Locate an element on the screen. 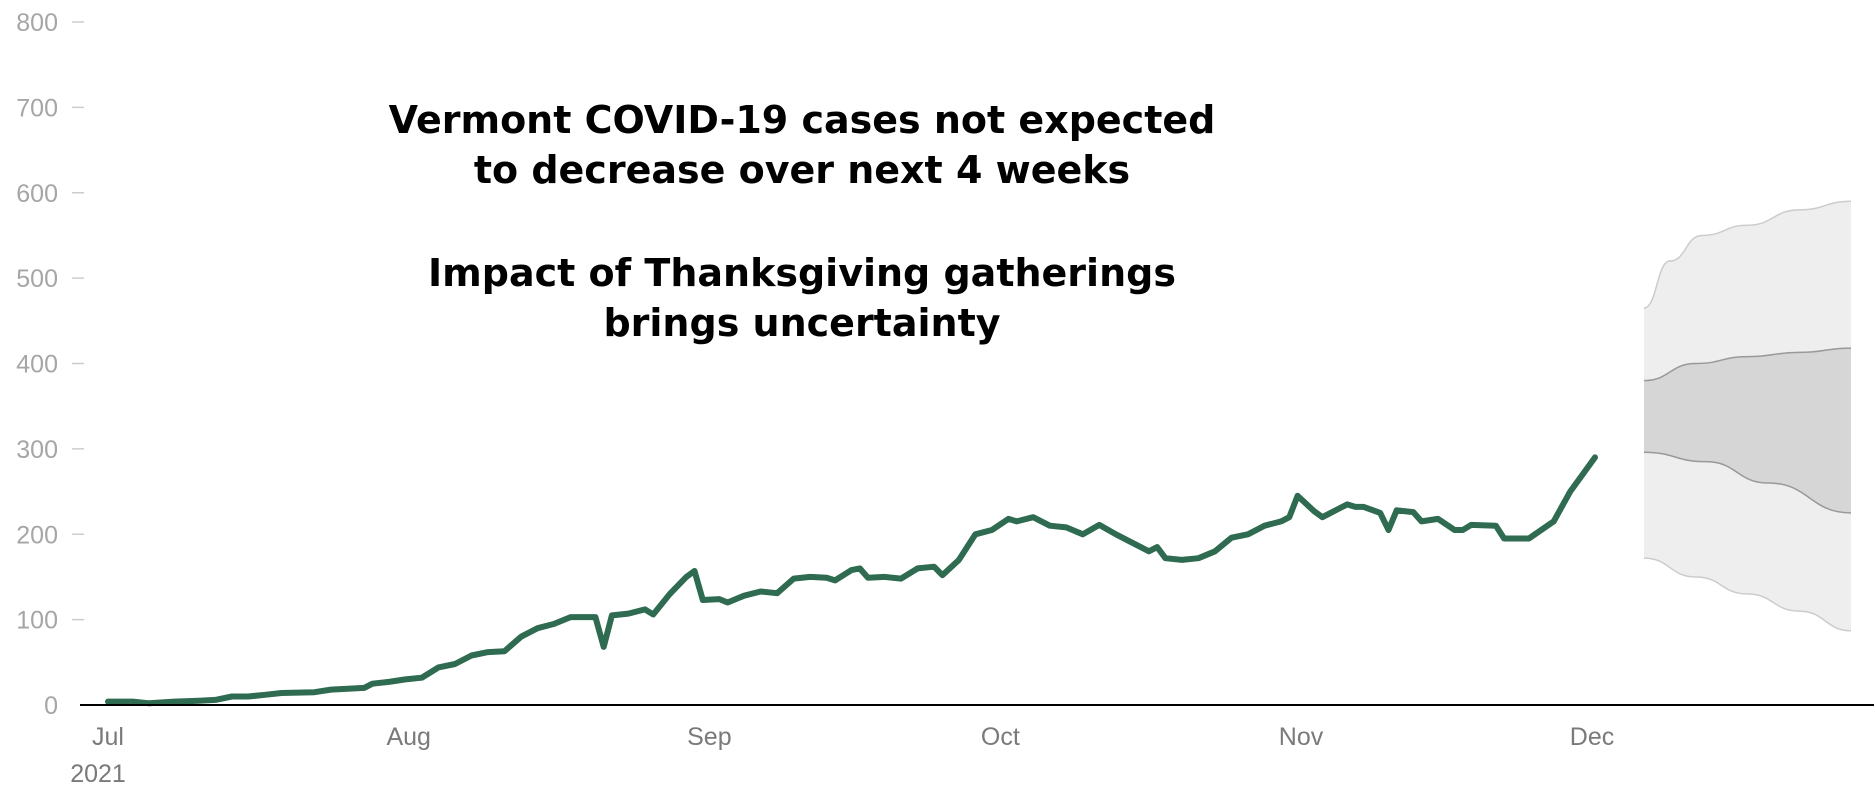  chart-title-line: Impact of Thanksgiving gatherings is located at coordinates (802, 273).